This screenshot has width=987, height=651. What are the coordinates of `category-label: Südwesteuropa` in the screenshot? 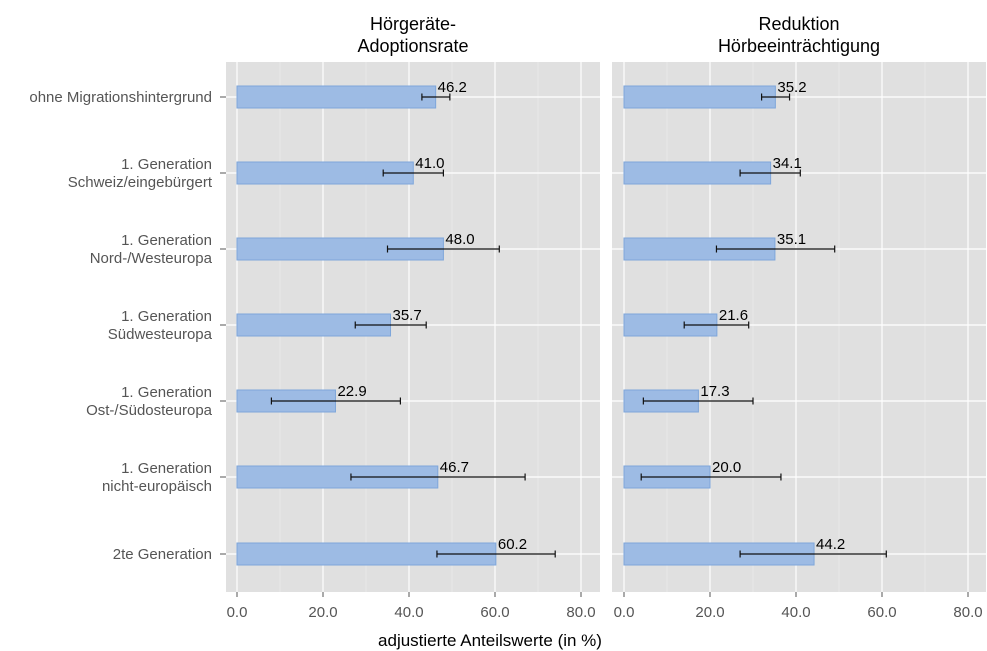 It's located at (160, 334).